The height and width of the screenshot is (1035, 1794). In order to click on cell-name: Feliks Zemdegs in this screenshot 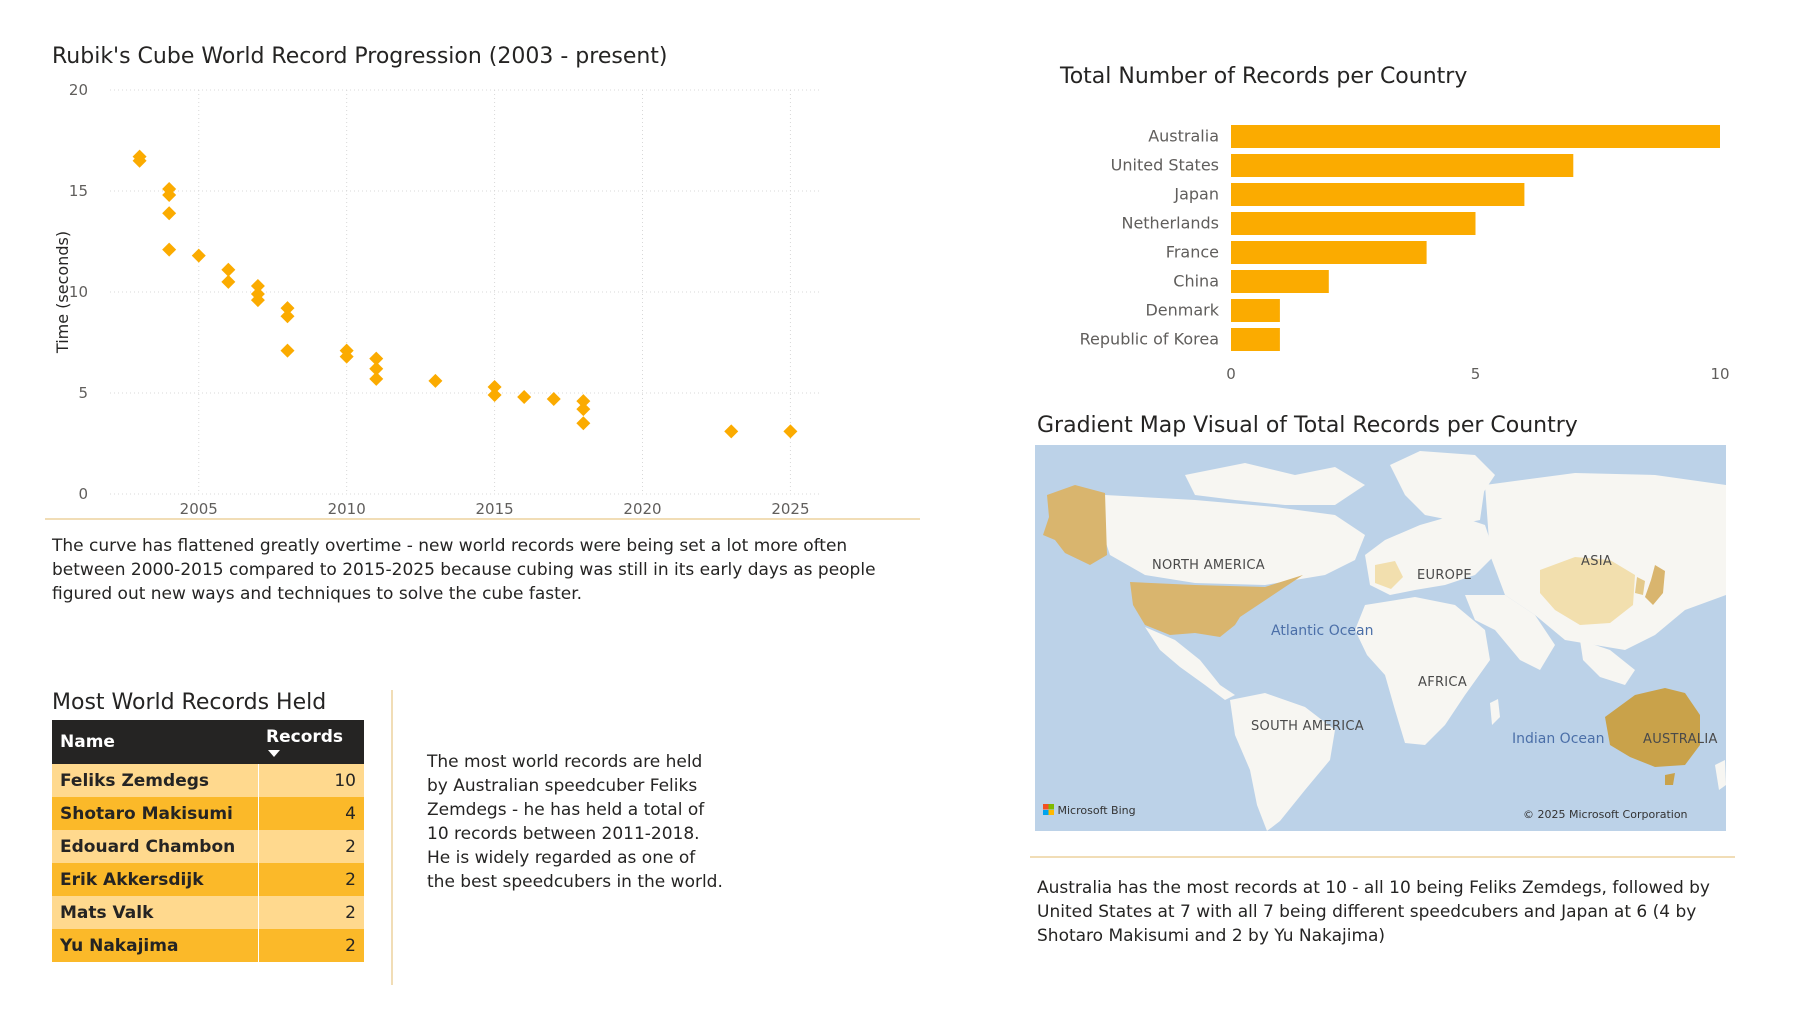, I will do `click(155, 780)`.